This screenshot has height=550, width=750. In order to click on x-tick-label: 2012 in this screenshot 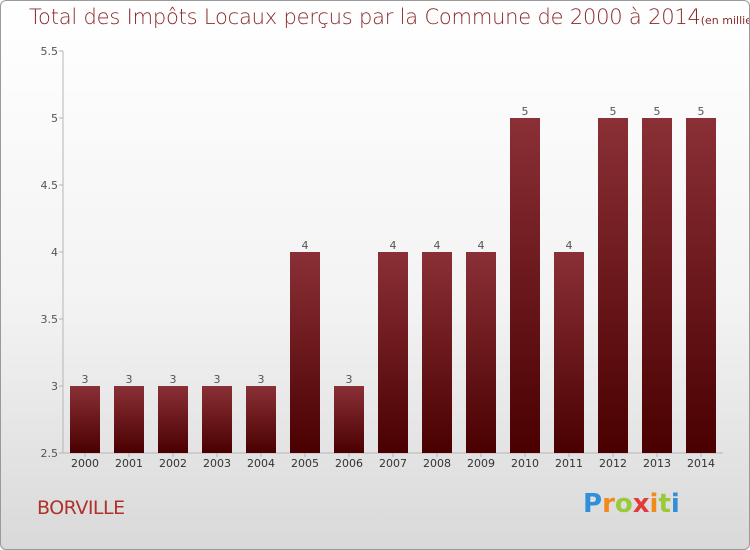, I will do `click(613, 463)`.